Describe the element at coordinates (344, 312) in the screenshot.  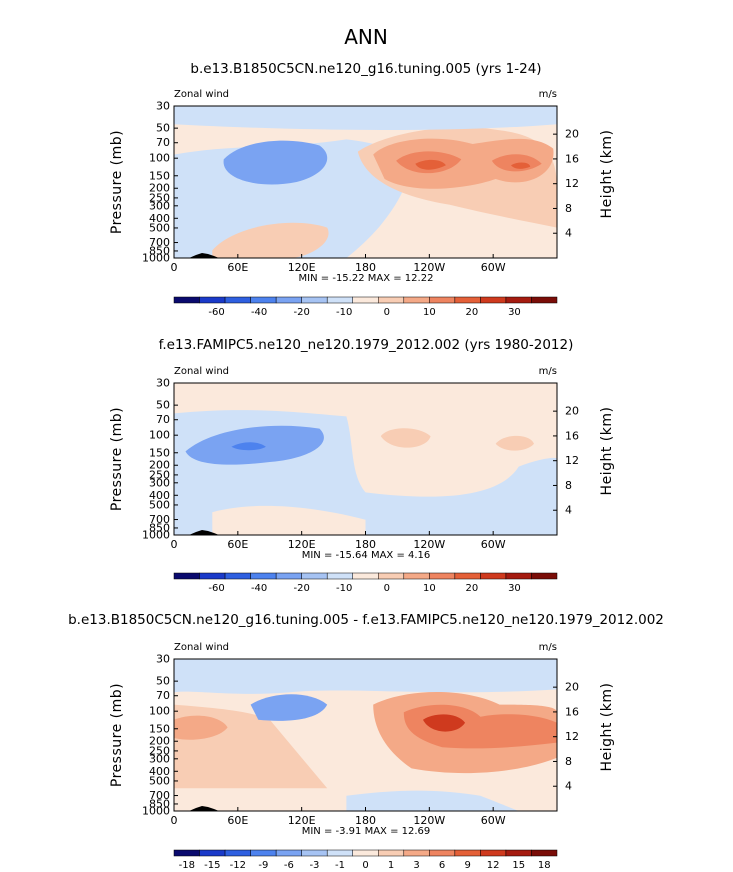
I see `colorbar-tick-label: -10` at that location.